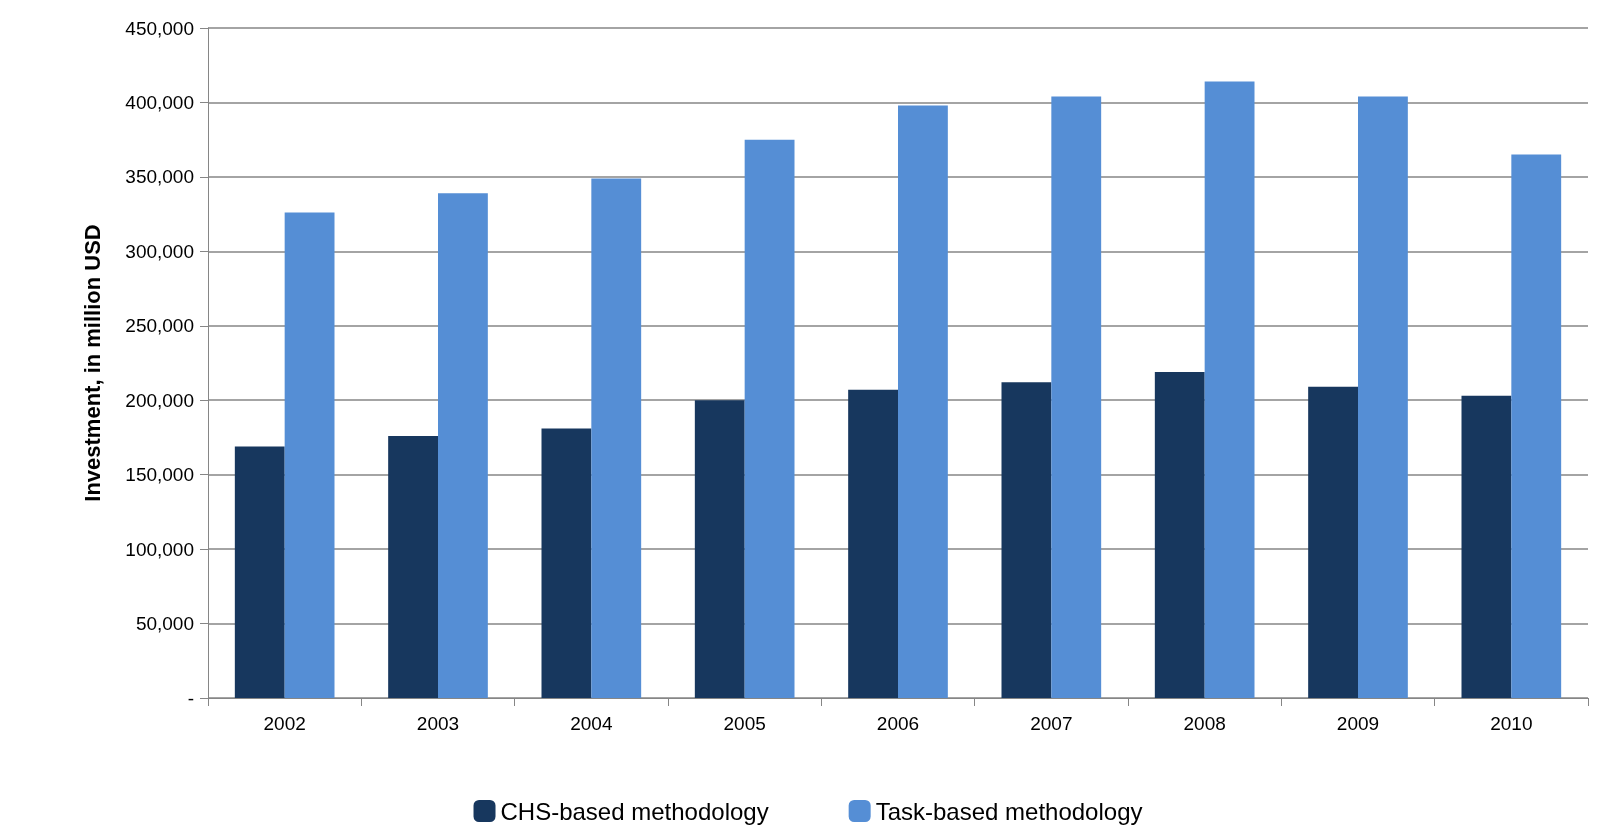  I want to click on x-tick-label: 2010, so click(1511, 723).